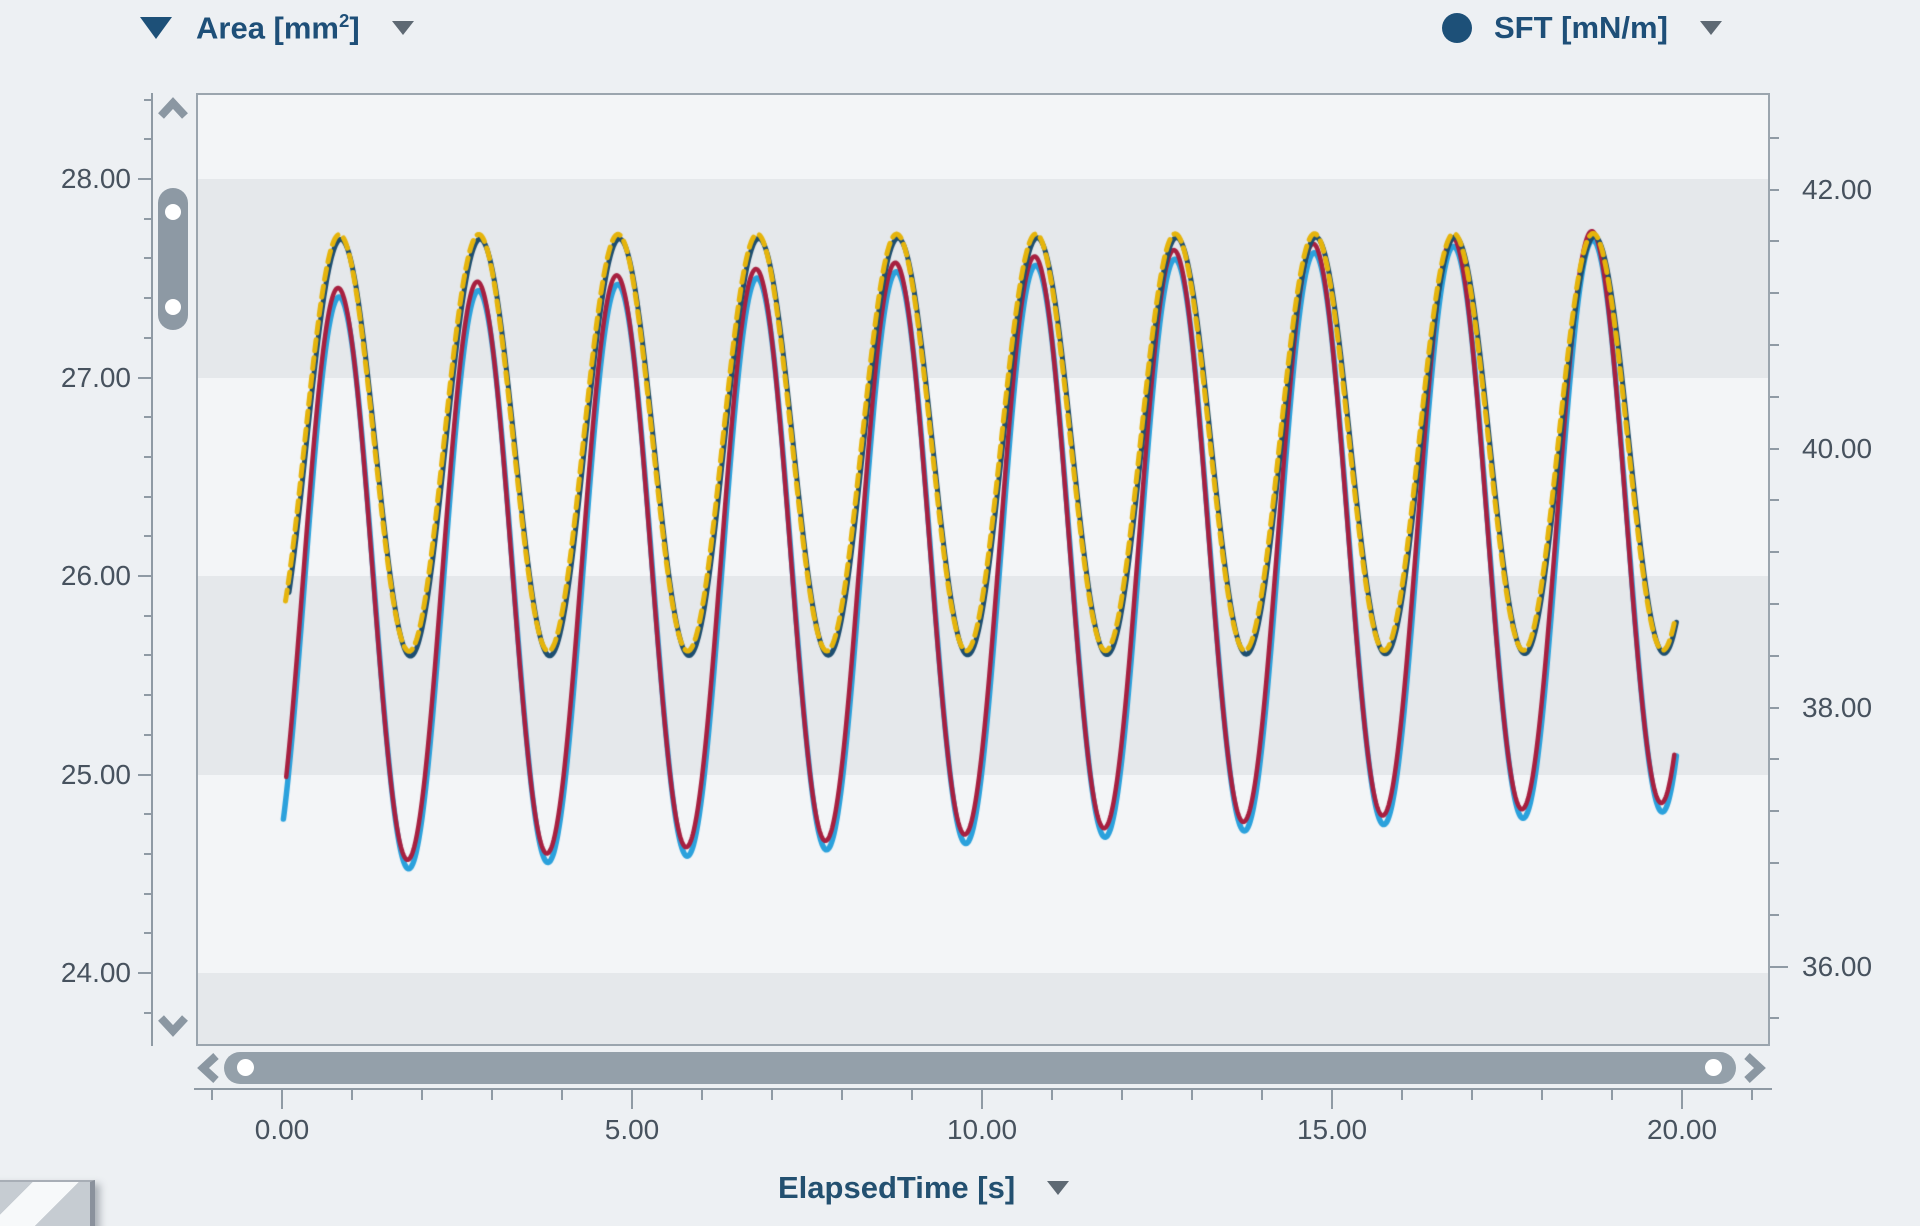 The width and height of the screenshot is (1920, 1226). I want to click on x-axis-line, so click(983, 1089).